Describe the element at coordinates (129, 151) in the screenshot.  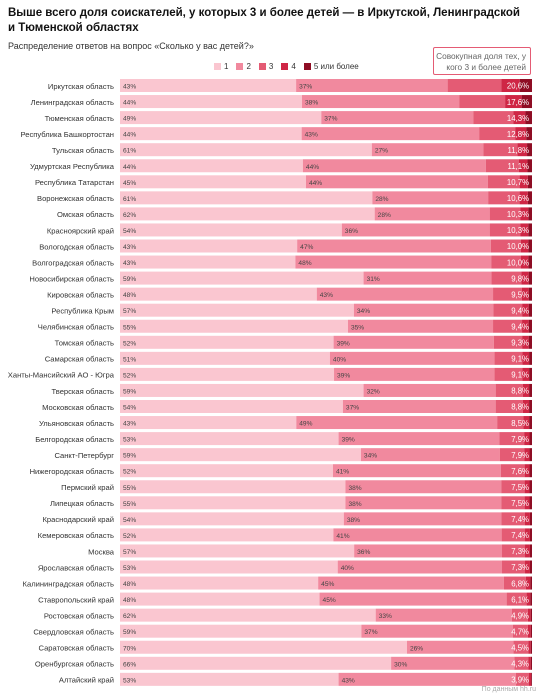
I see `value-label-1: 61%` at that location.